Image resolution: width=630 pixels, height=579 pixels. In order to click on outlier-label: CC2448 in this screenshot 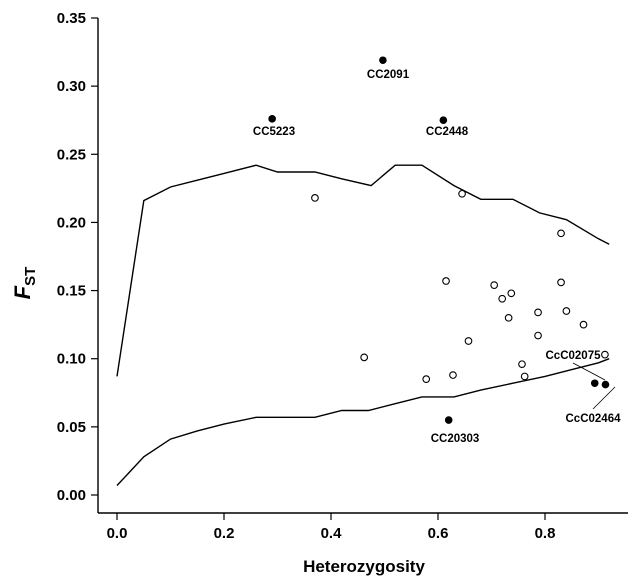, I will do `click(447, 132)`.